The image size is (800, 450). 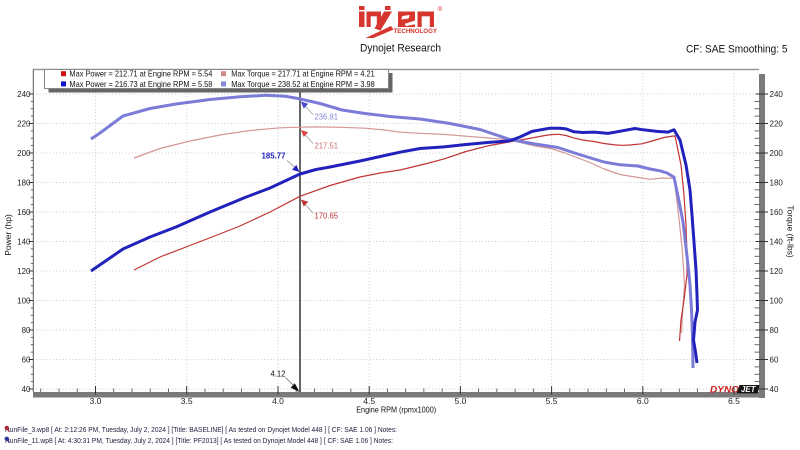 What do you see at coordinates (303, 74) in the screenshot?
I see `svg-text:Max Torque = 217.71 at Engine: Max Torque = 217.71 at Engine RPM = 4.21` at bounding box center [303, 74].